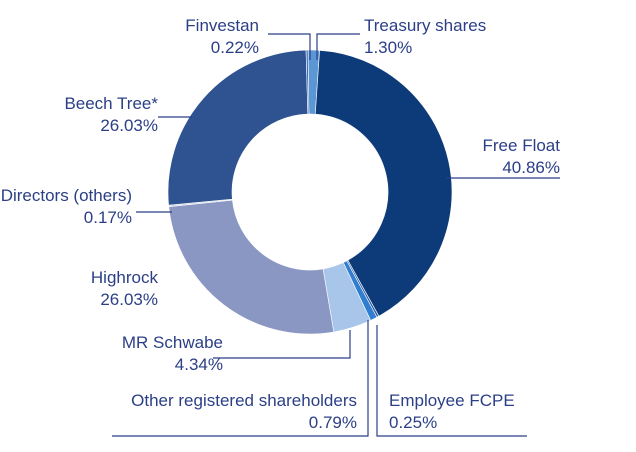 This screenshot has width=636, height=452. What do you see at coordinates (289, 46) in the screenshot?
I see `leader-finvestan` at bounding box center [289, 46].